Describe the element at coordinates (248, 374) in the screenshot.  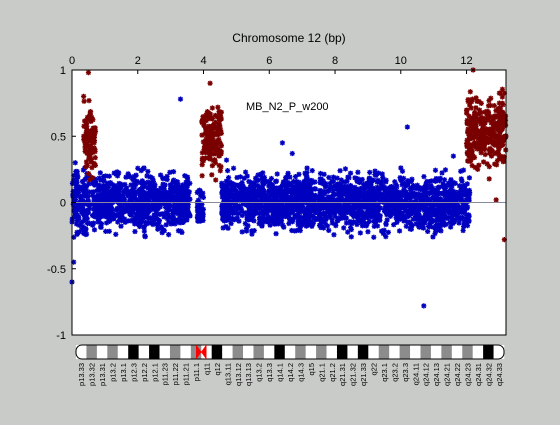
I see `cytoband-label: q13.13` at that location.